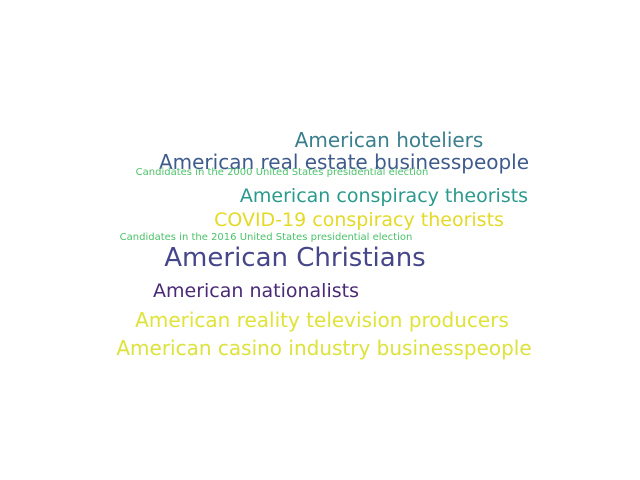 This screenshot has width=640, height=480. I want to click on word-american-casino-industry-businesspeople: American casino industry businesspeople, so click(324, 348).